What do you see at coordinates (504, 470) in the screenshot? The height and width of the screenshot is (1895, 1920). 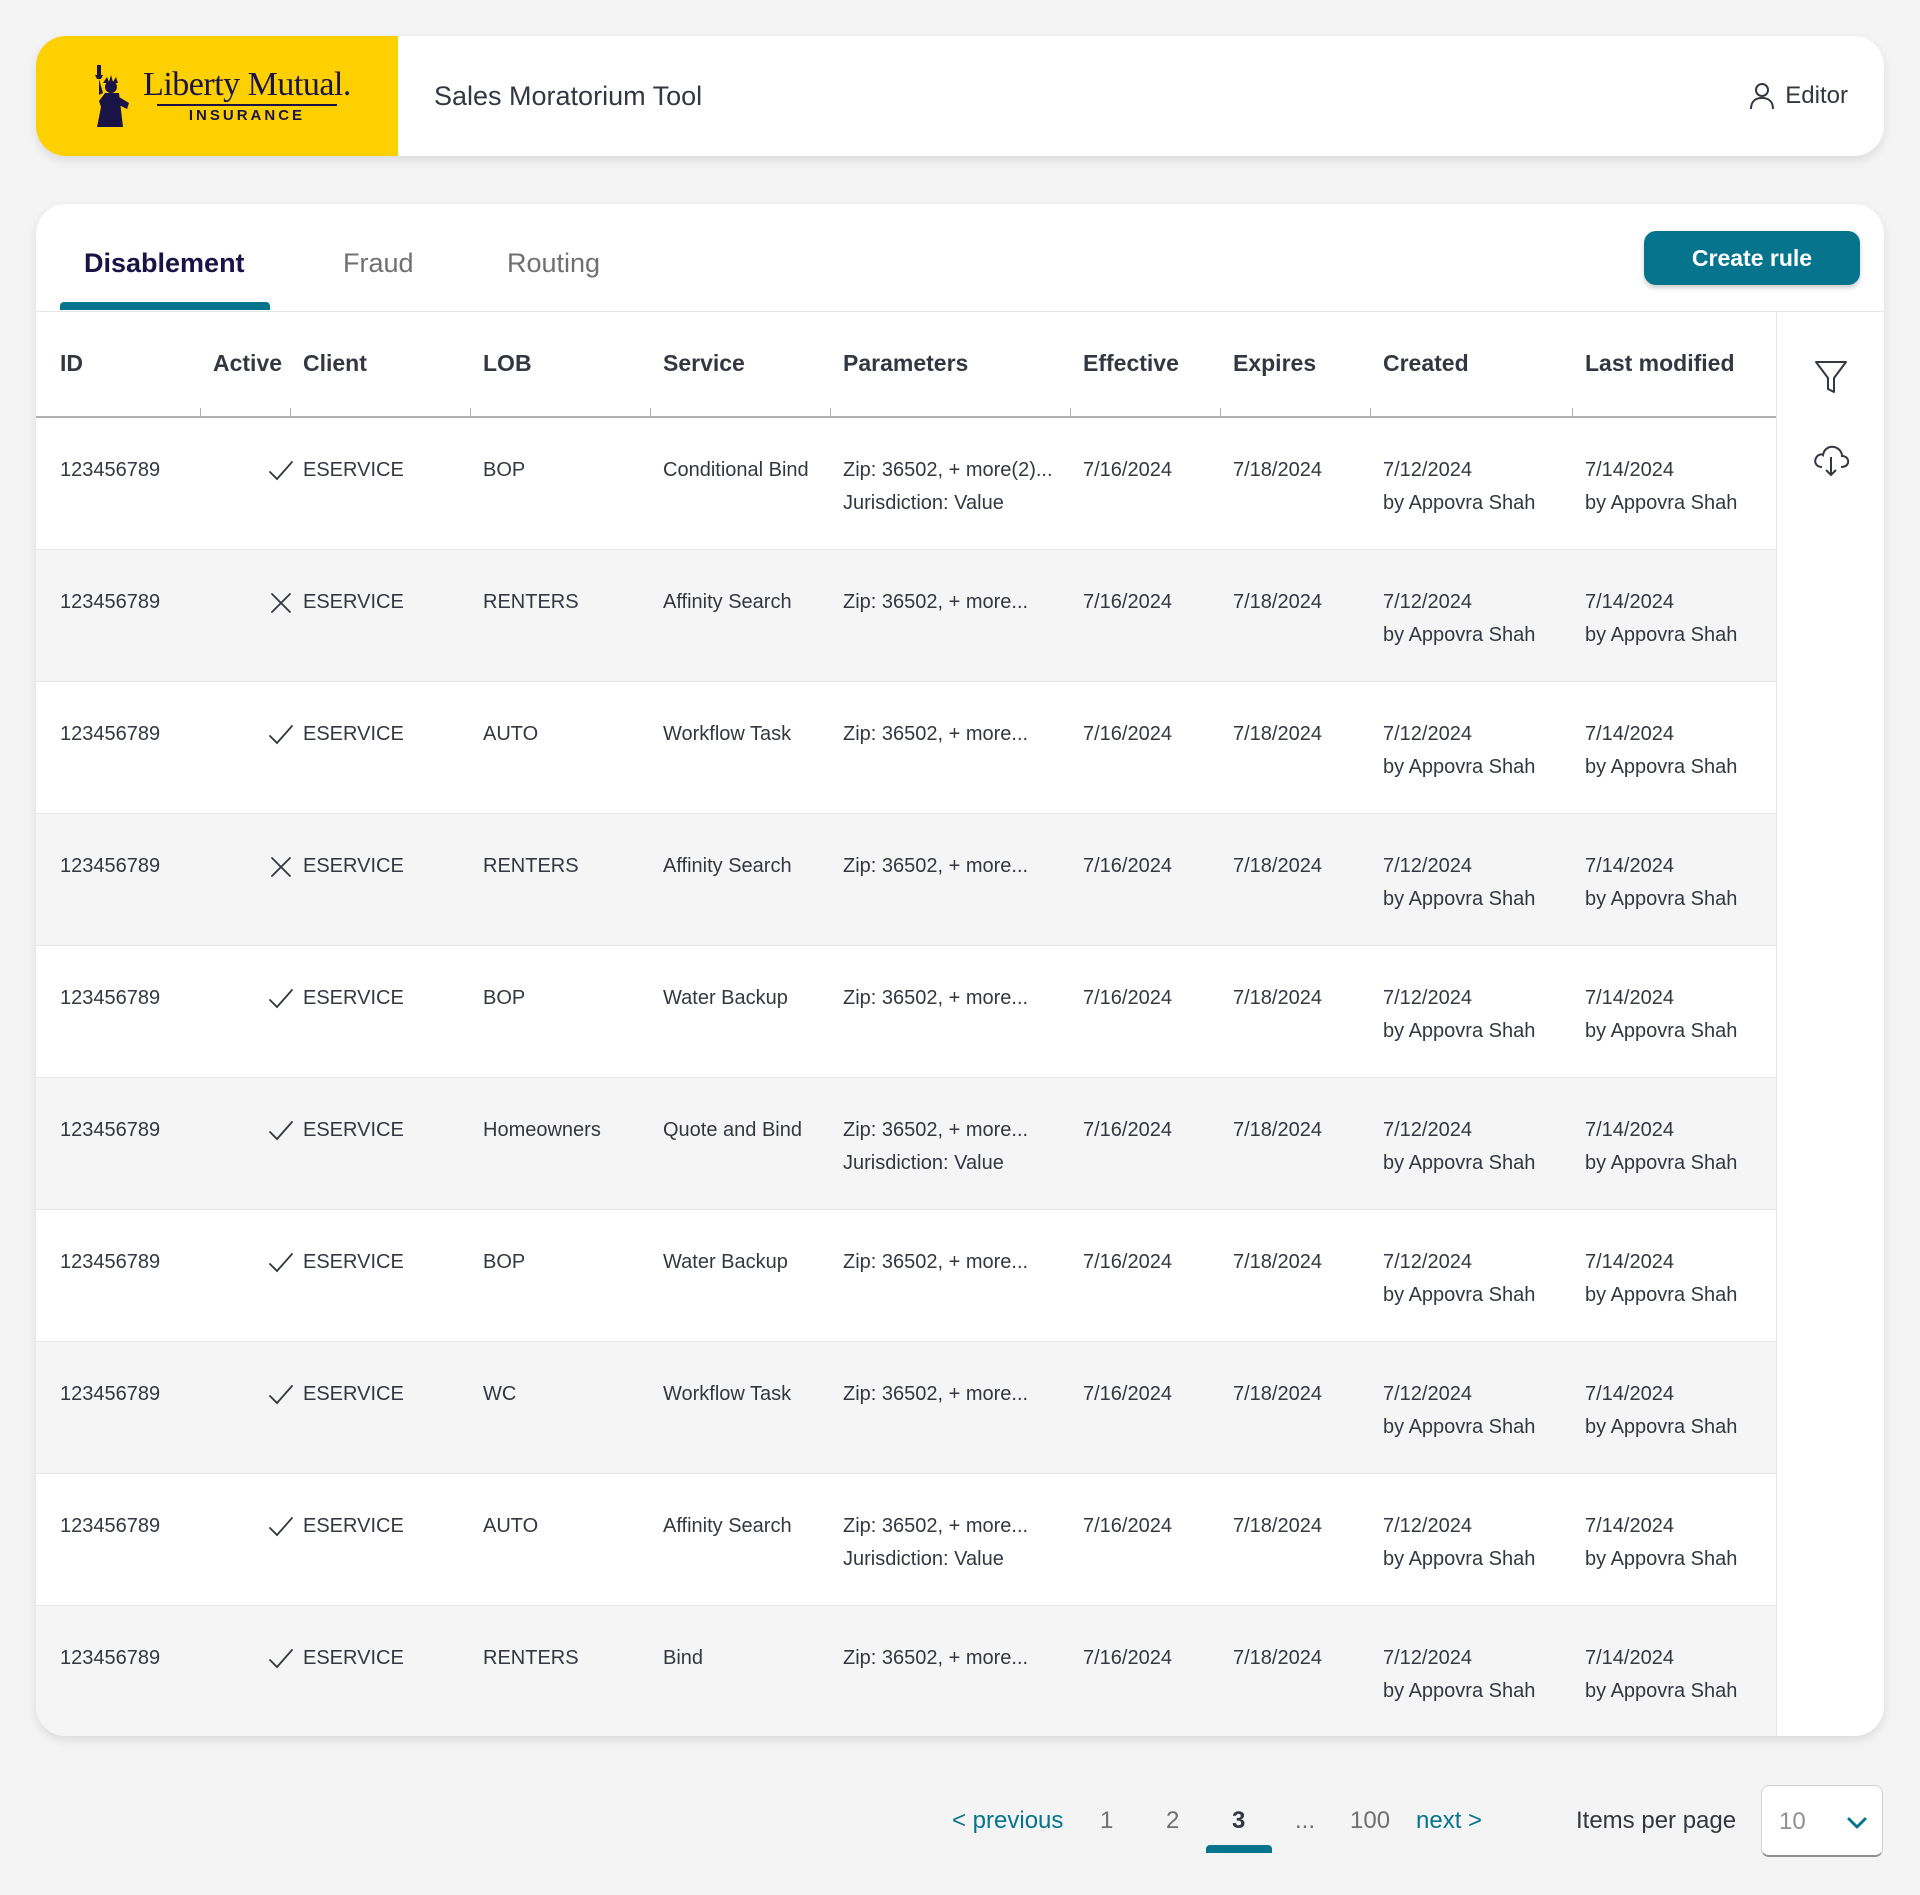 I see `cell-lob: BOP` at bounding box center [504, 470].